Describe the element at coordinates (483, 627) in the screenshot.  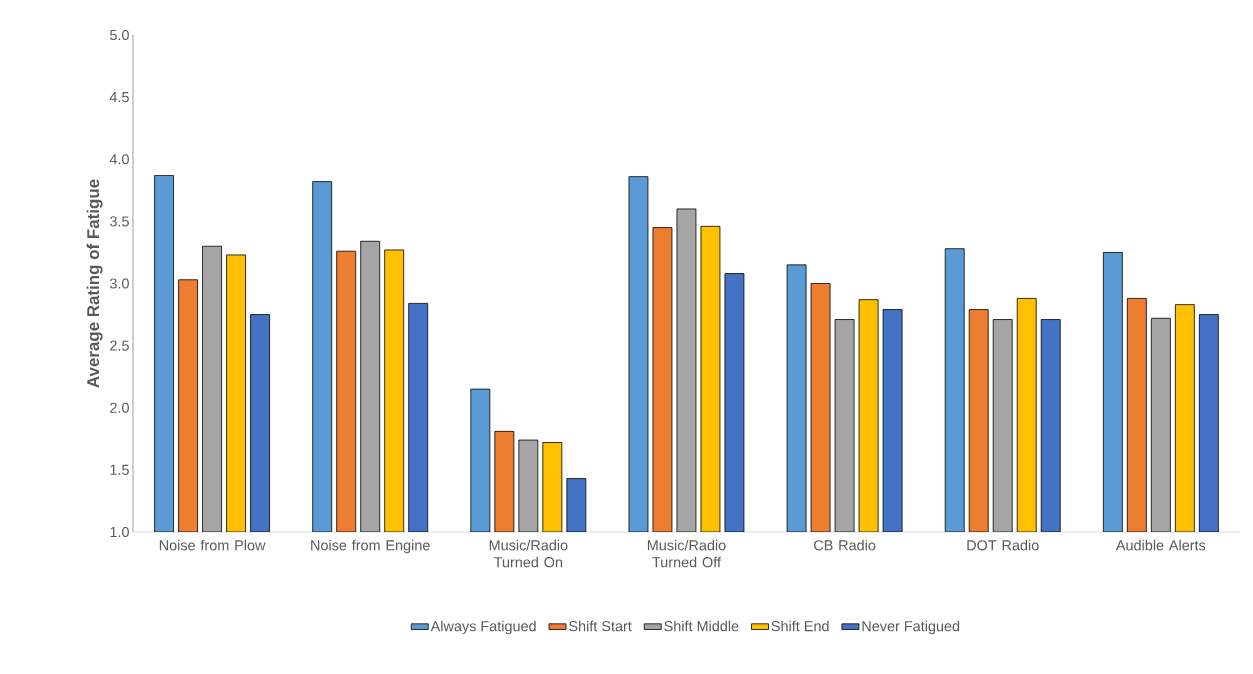
I see `legend-label: Always Fatigued` at that location.